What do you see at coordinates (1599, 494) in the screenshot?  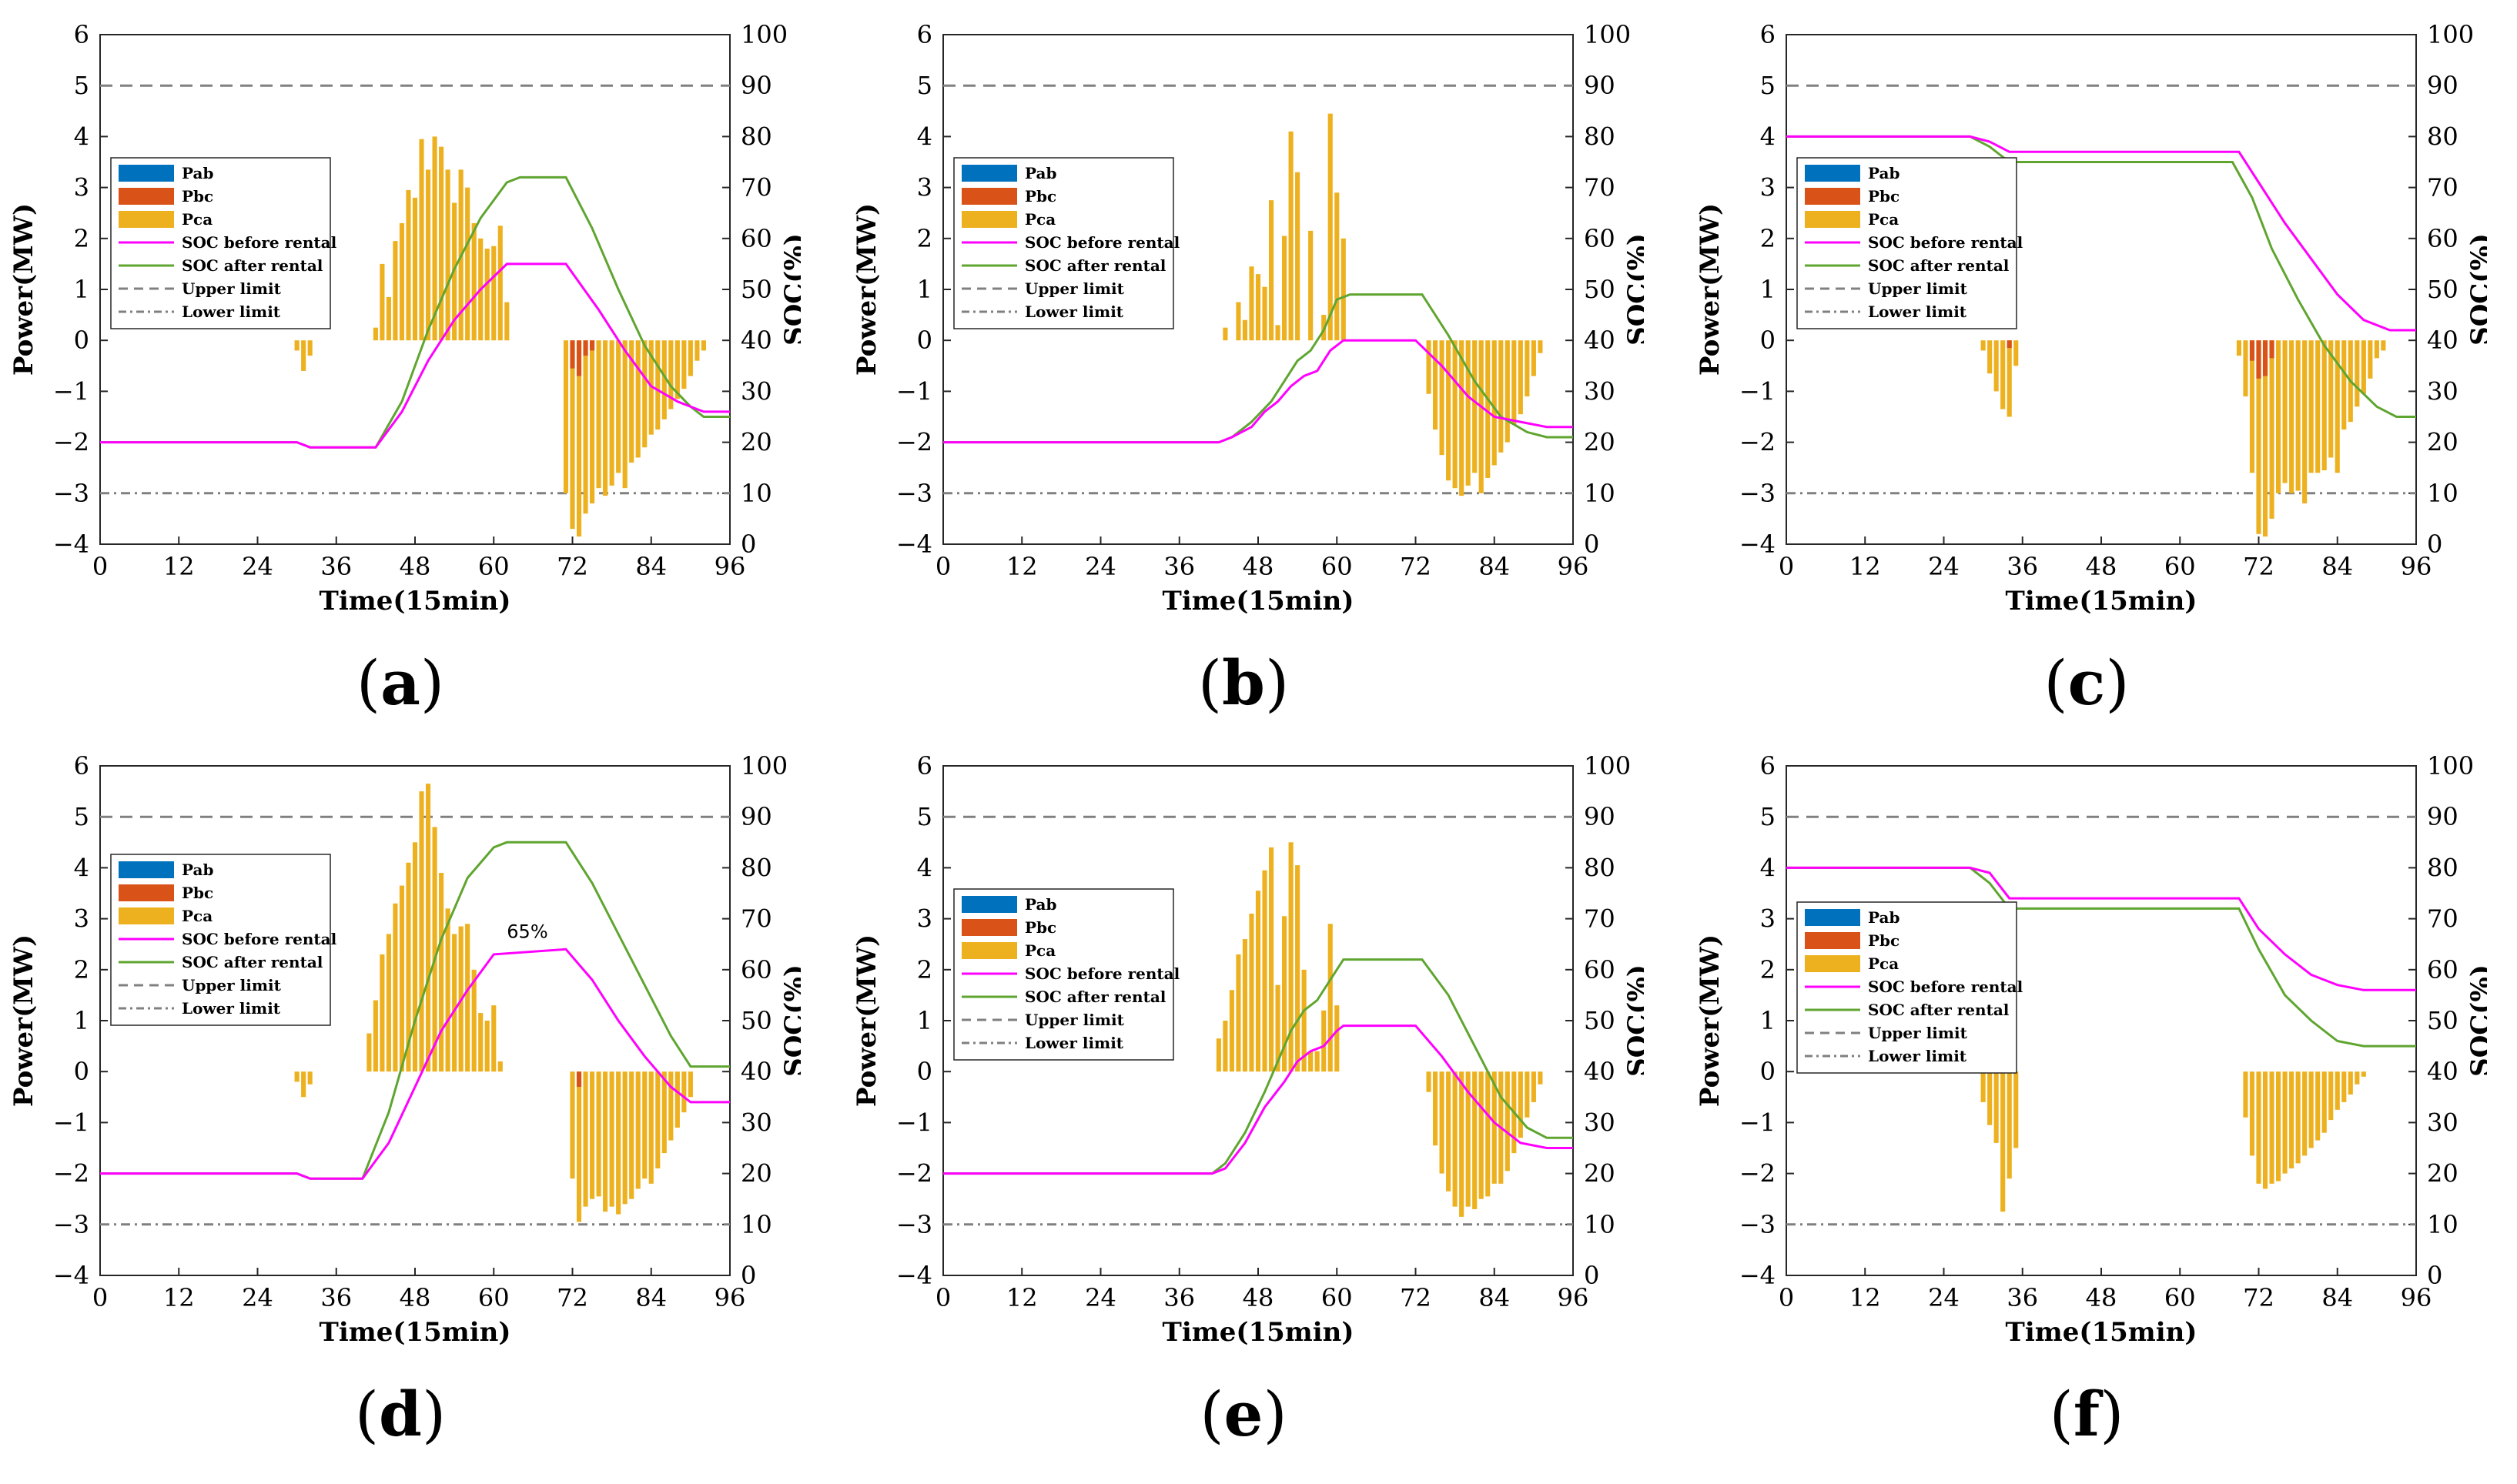 I see `y2-tick-label: 10` at bounding box center [1599, 494].